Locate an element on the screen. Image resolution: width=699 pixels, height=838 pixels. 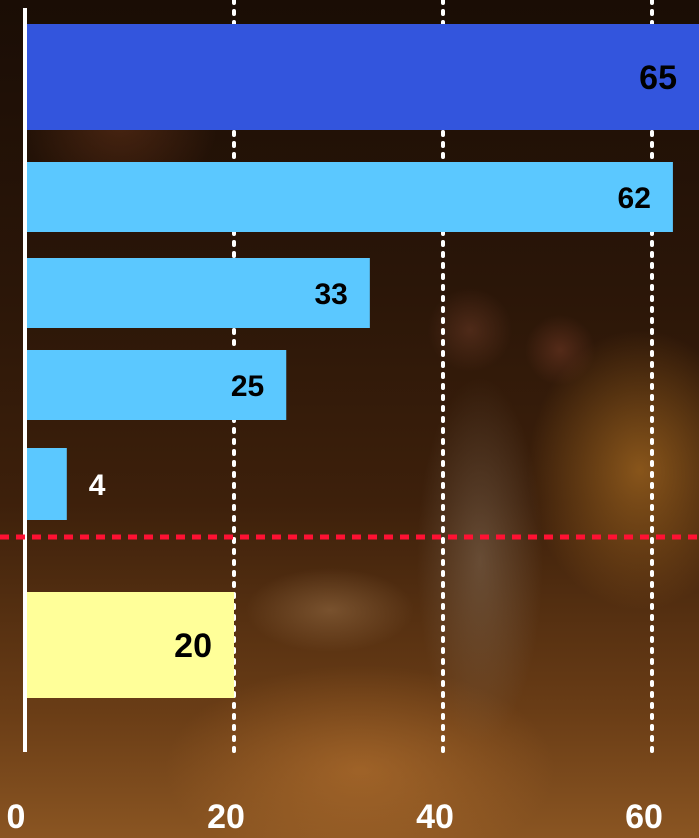
bar-value-label-2: 62 is located at coordinates (634, 198).